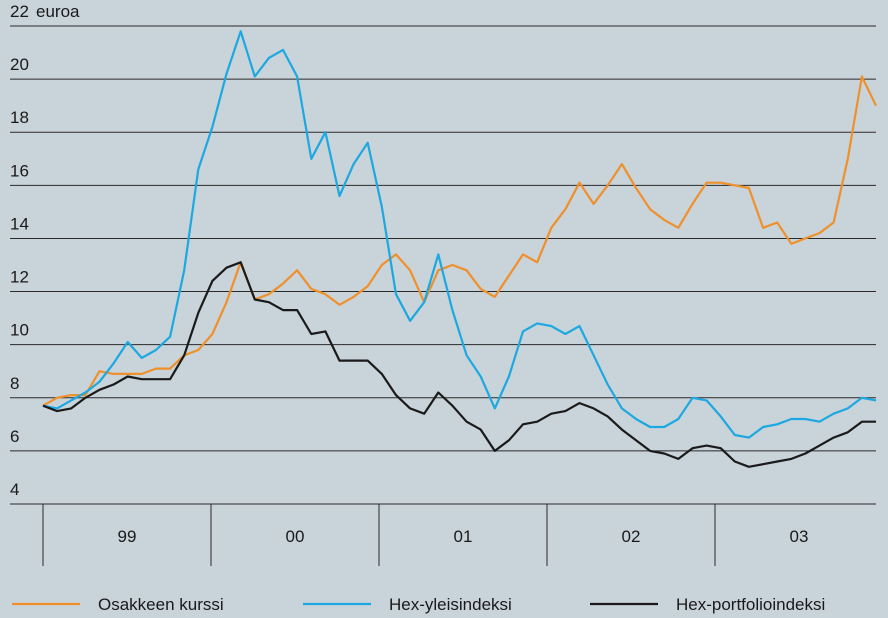 The width and height of the screenshot is (888, 618). Describe the element at coordinates (19, 170) in the screenshot. I see `y-tick-label: 16` at that location.